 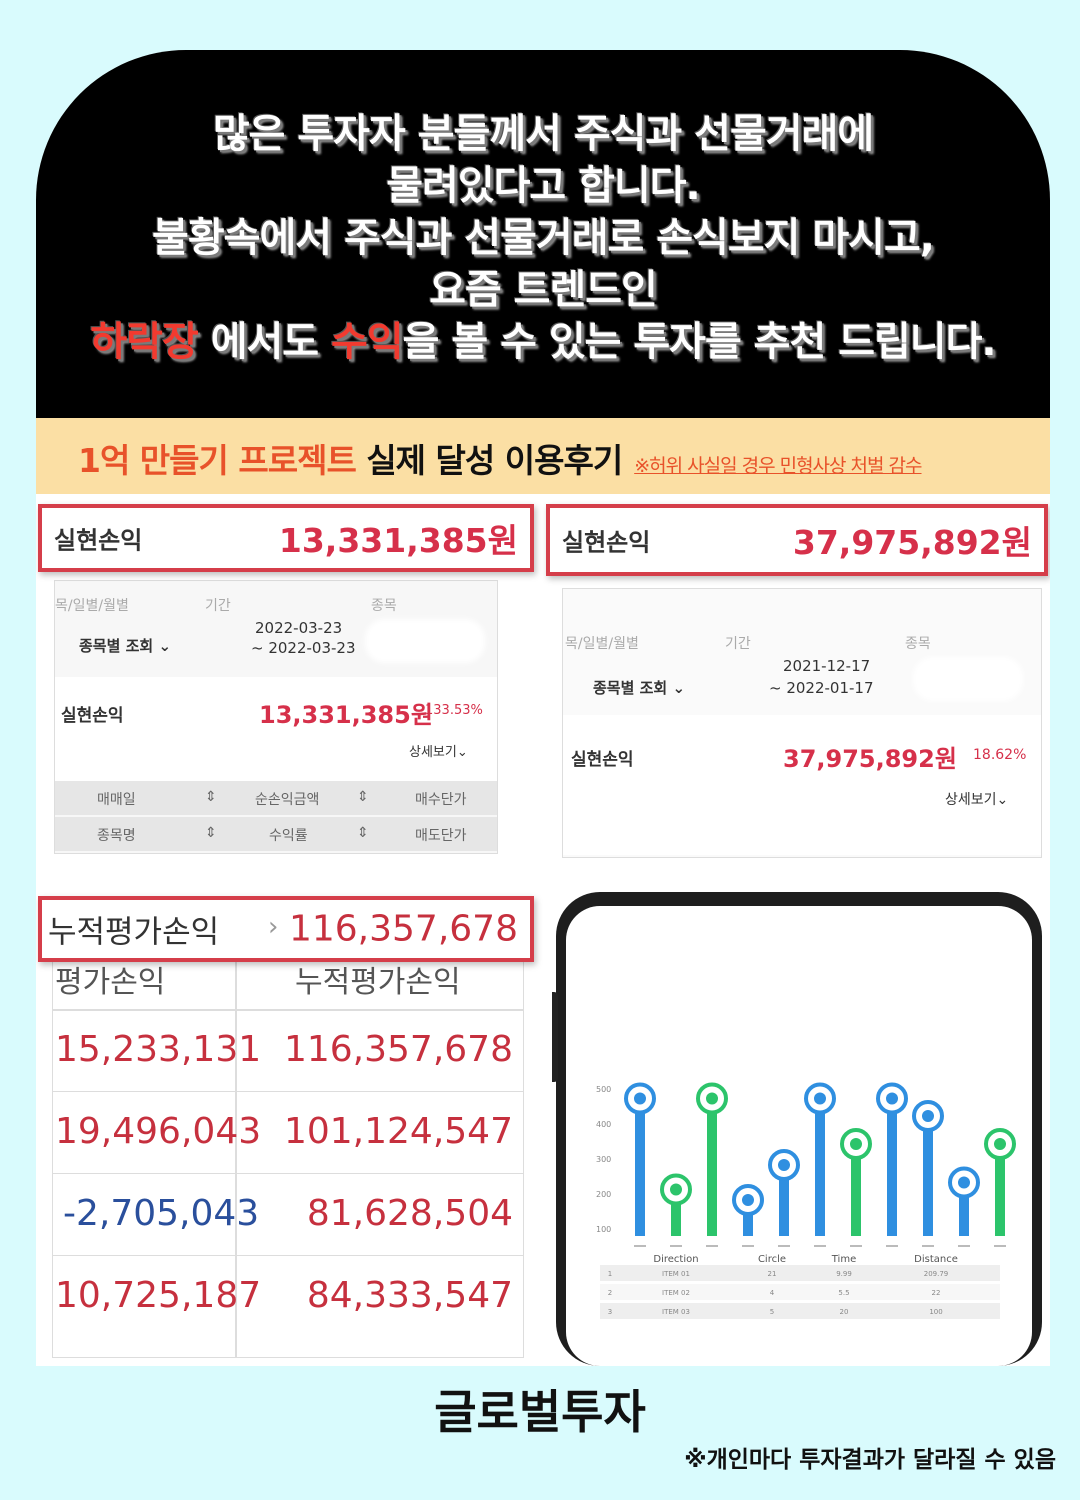 What do you see at coordinates (844, 1312) in the screenshot?
I see `table-cell: 20` at bounding box center [844, 1312].